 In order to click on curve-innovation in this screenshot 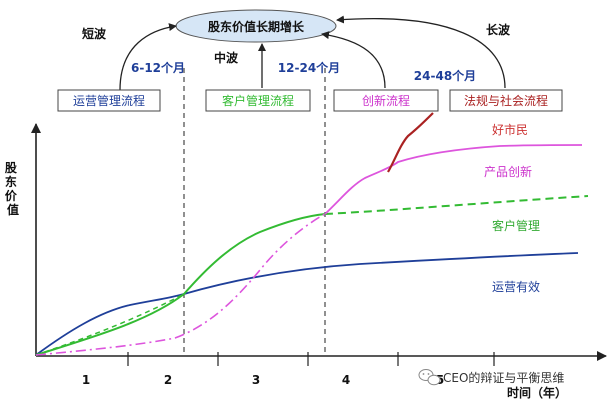, I will do `click(453, 179)`.